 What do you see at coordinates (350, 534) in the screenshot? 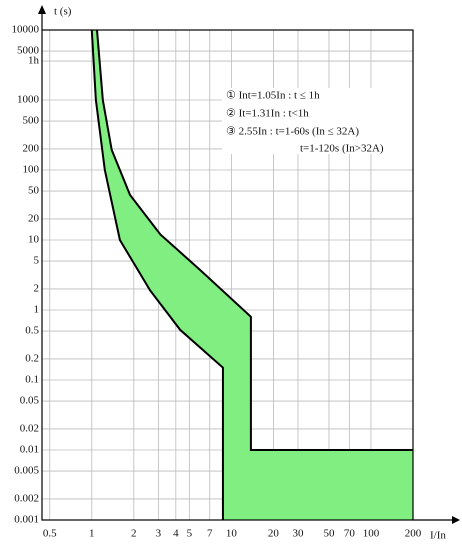
I see `x-tick-label: 70` at bounding box center [350, 534].